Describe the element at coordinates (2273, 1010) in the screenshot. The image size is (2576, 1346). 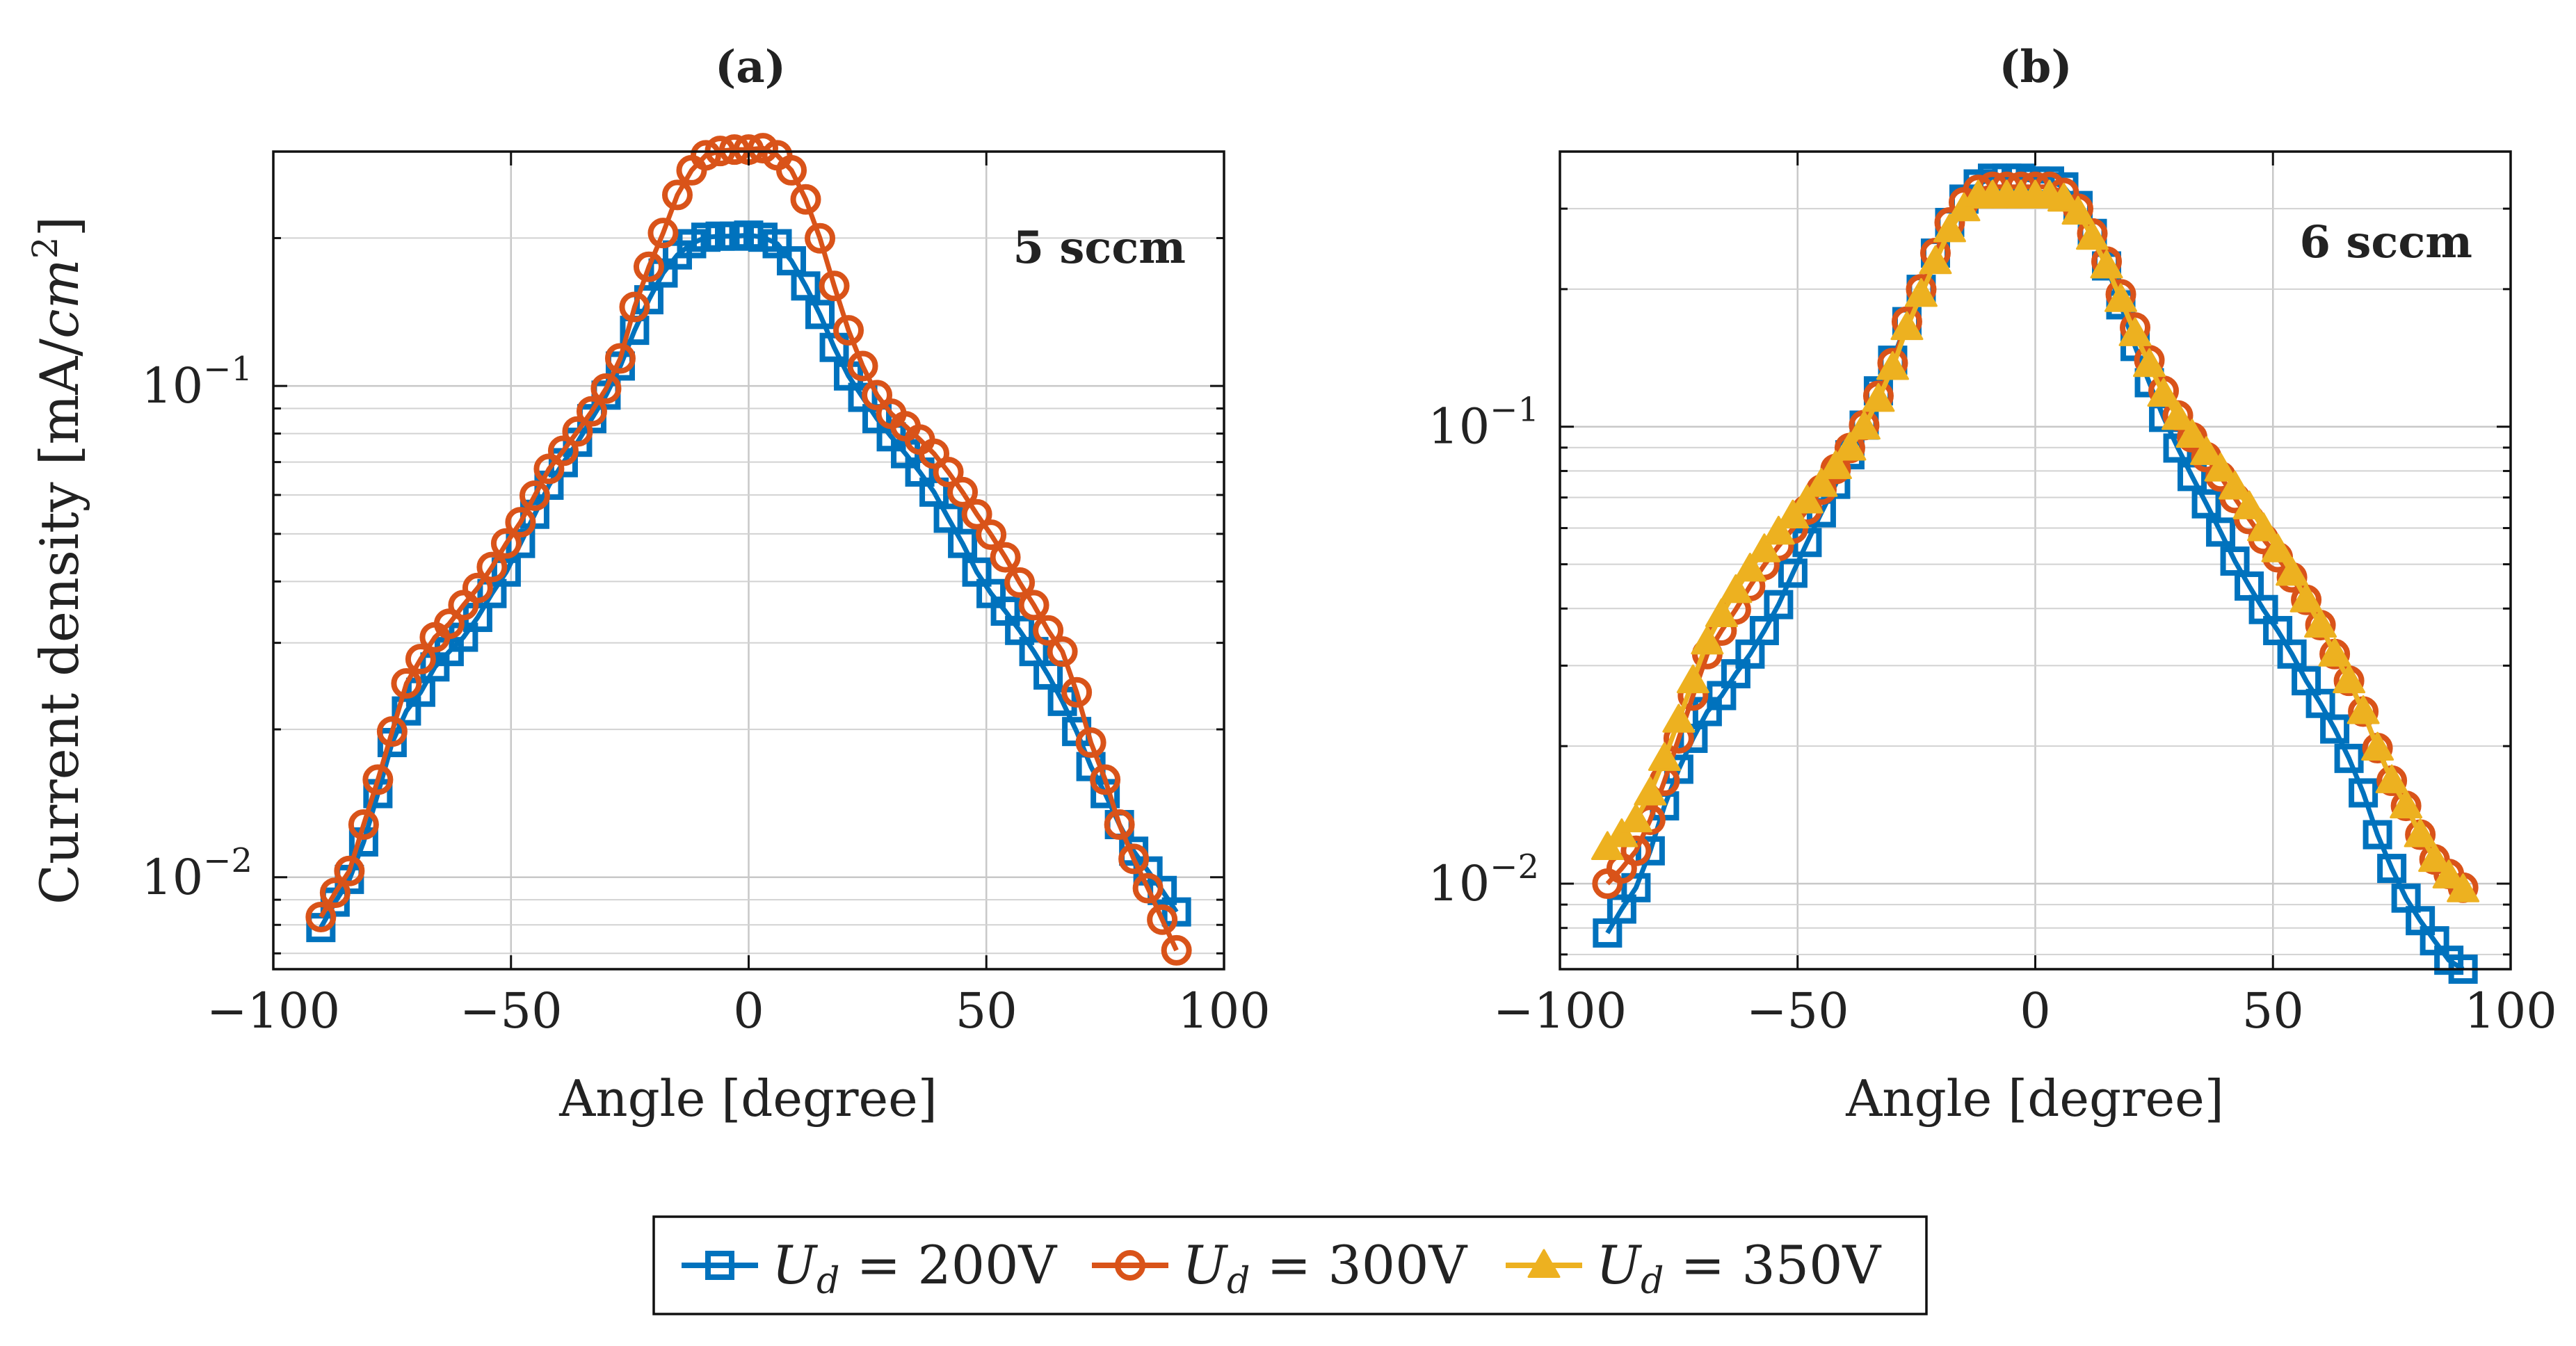
I see `x-tick-label: 50` at that location.